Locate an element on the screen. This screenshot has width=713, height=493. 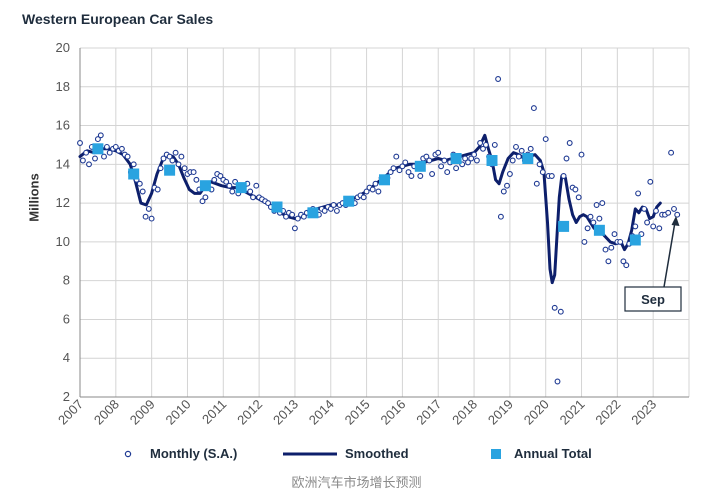
y-tick-label: 8 is located at coordinates (66, 280).